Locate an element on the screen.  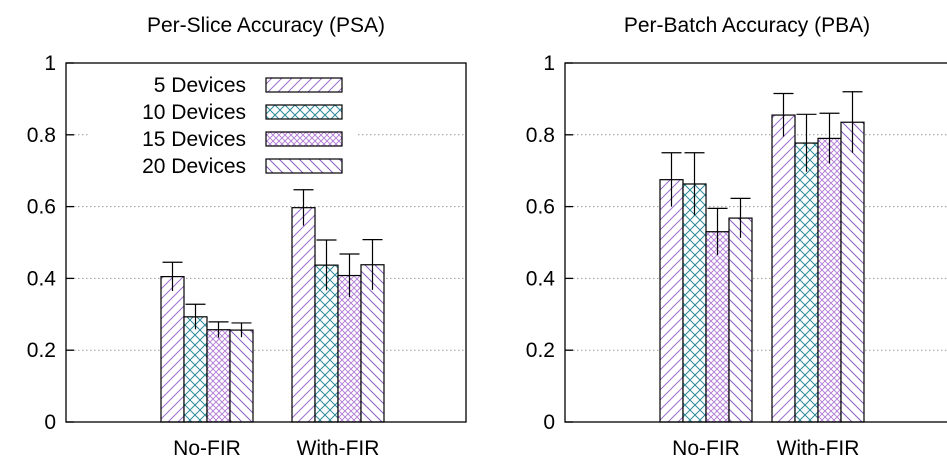
legend: 5 Devices 10 Devices 15 Devices 20 Devices is located at coordinates (224, 125).